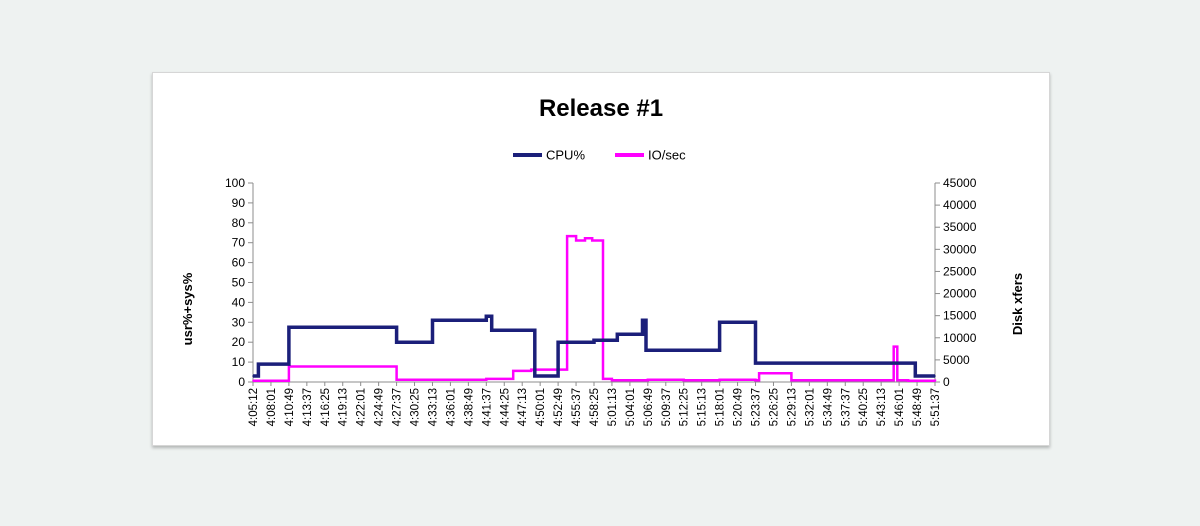 The image size is (1200, 526). Describe the element at coordinates (541, 407) in the screenshot. I see `x-tick-label: 4:50:01` at that location.